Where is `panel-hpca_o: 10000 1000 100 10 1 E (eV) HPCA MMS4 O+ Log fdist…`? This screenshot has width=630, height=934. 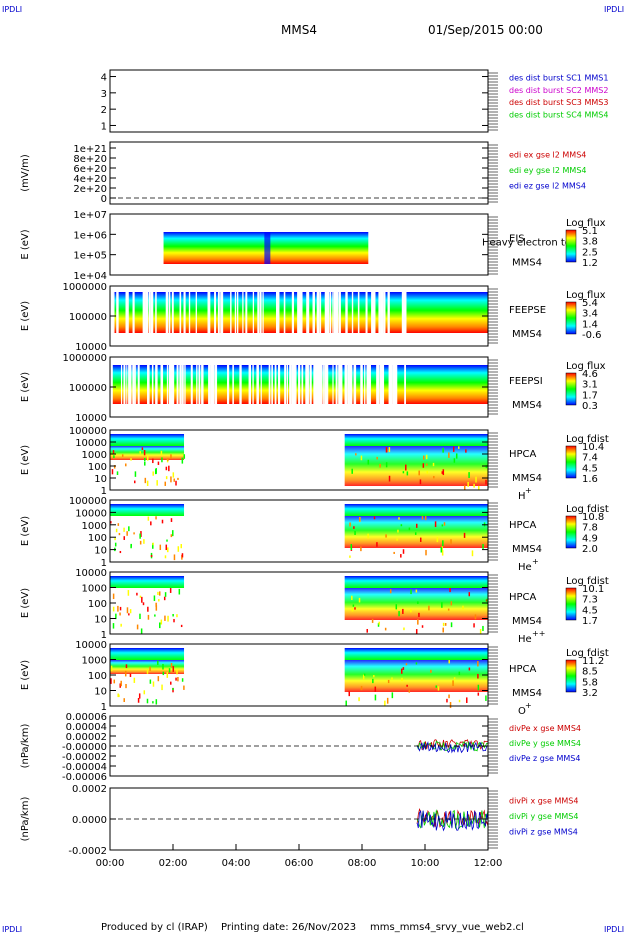
panel-hpca_o: 10000 1000 100 10 1 E (eV) HPCA MMS4 O+ Log fdist… is located at coordinates (314, 678).